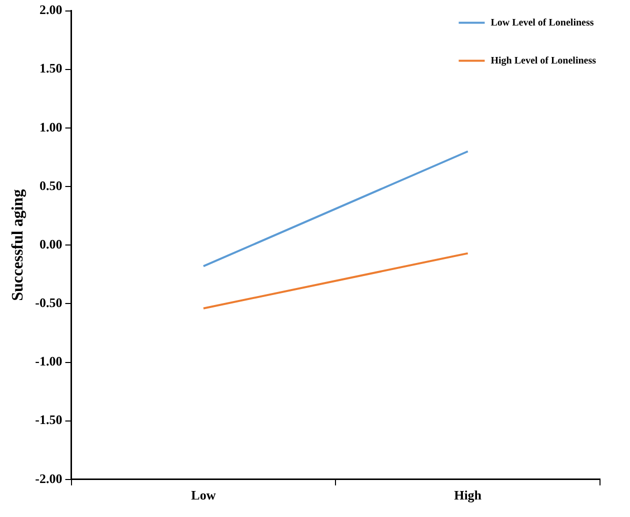 This screenshot has height=517, width=630. I want to click on y-tick-label: 2.00, so click(51, 10).